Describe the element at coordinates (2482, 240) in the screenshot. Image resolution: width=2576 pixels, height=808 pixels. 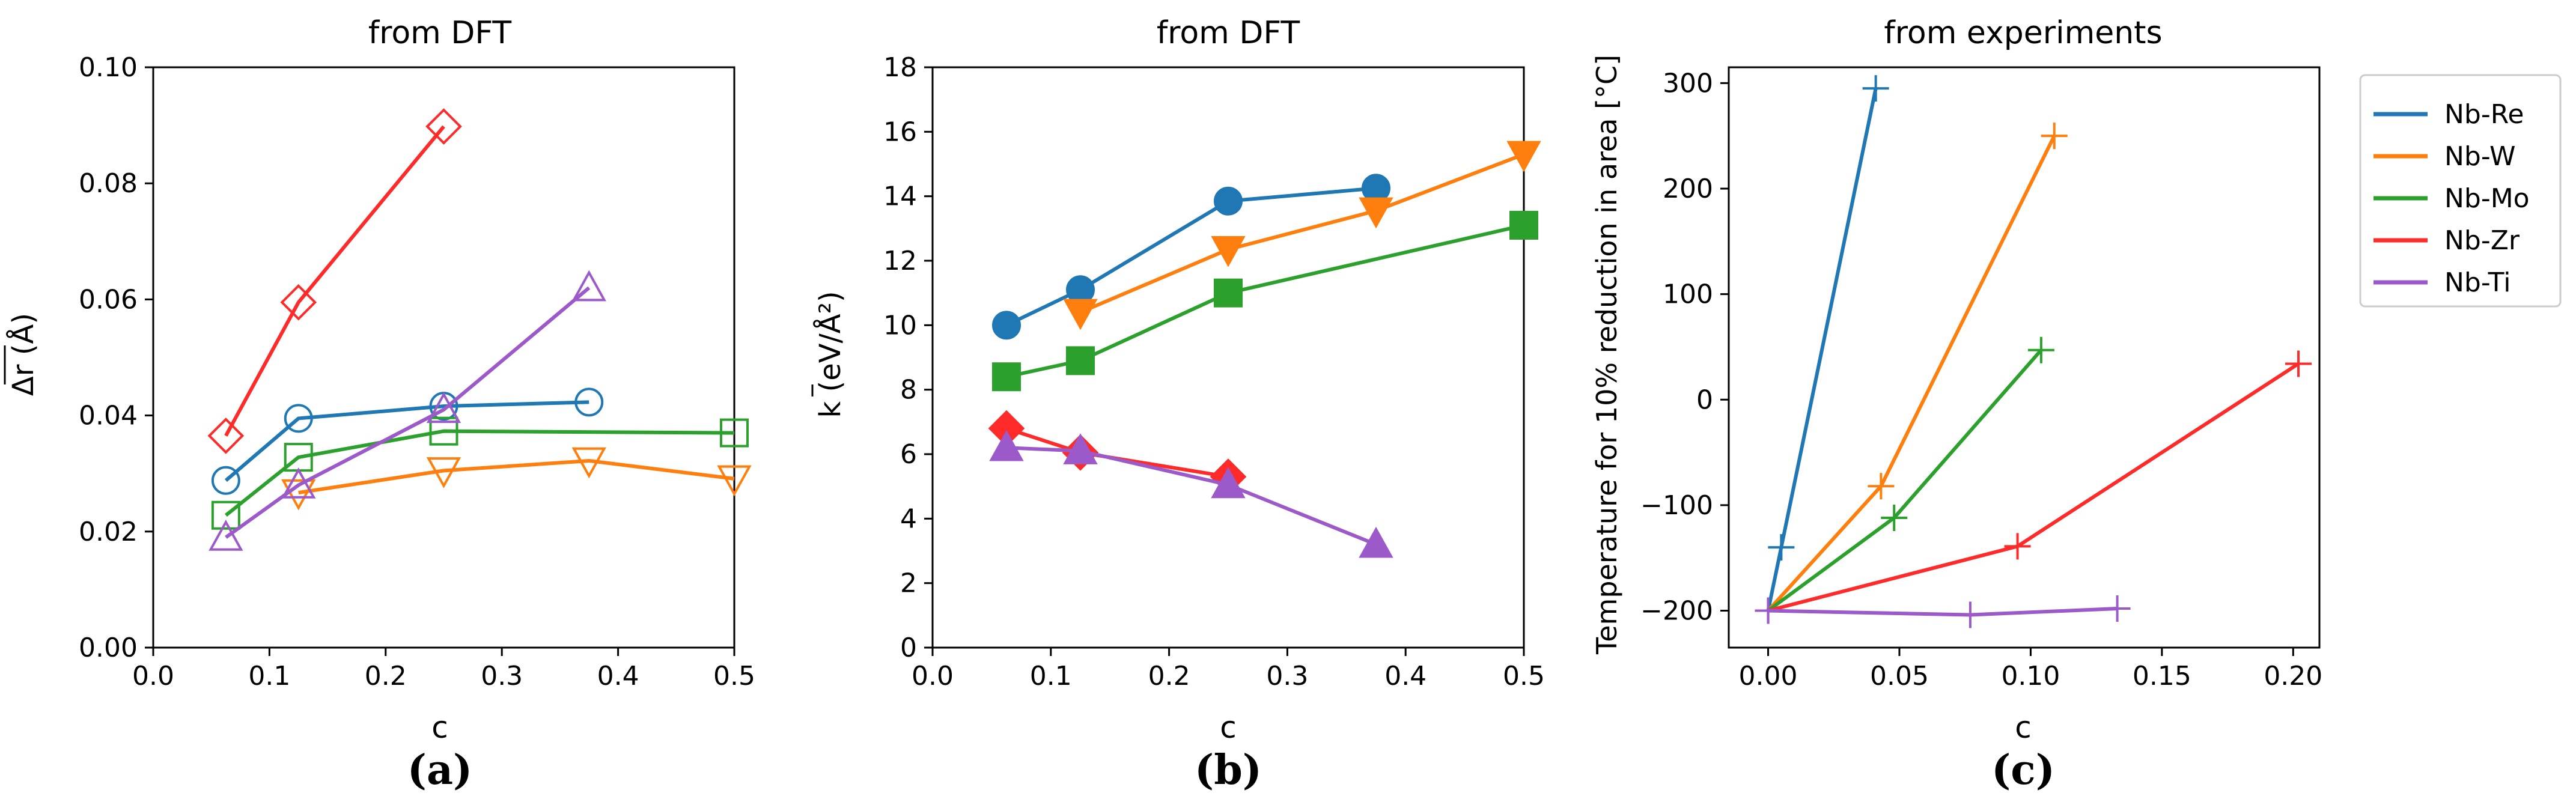
I see `legend-label-nb-zr: Nb-Zr` at that location.